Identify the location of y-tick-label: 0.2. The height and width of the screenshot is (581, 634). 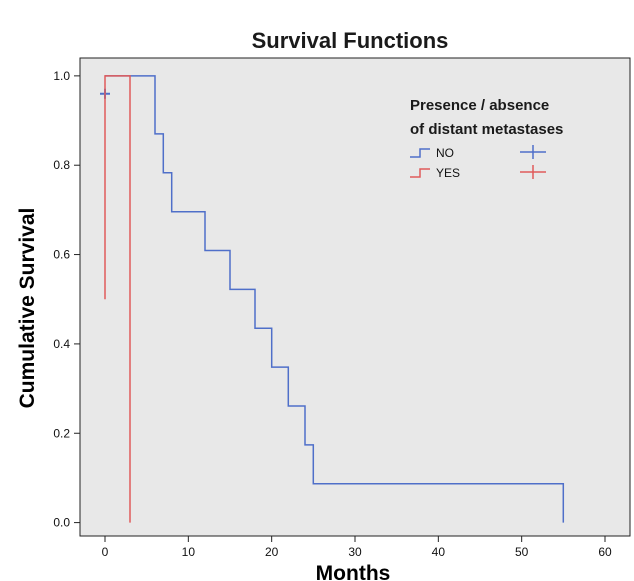
(61, 433).